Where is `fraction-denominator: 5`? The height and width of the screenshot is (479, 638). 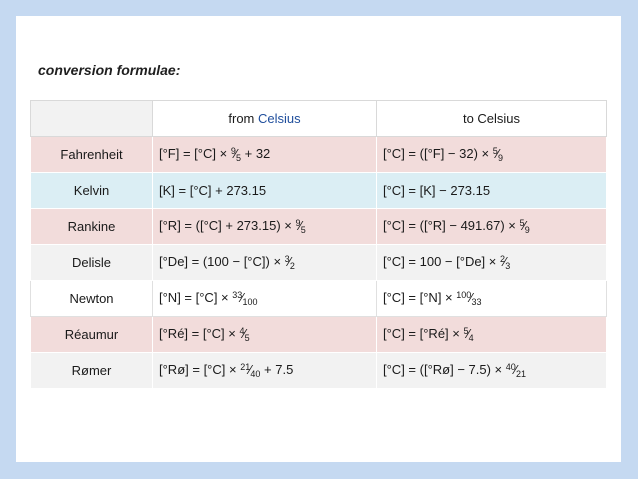
fraction-denominator: 5 is located at coordinates (303, 230).